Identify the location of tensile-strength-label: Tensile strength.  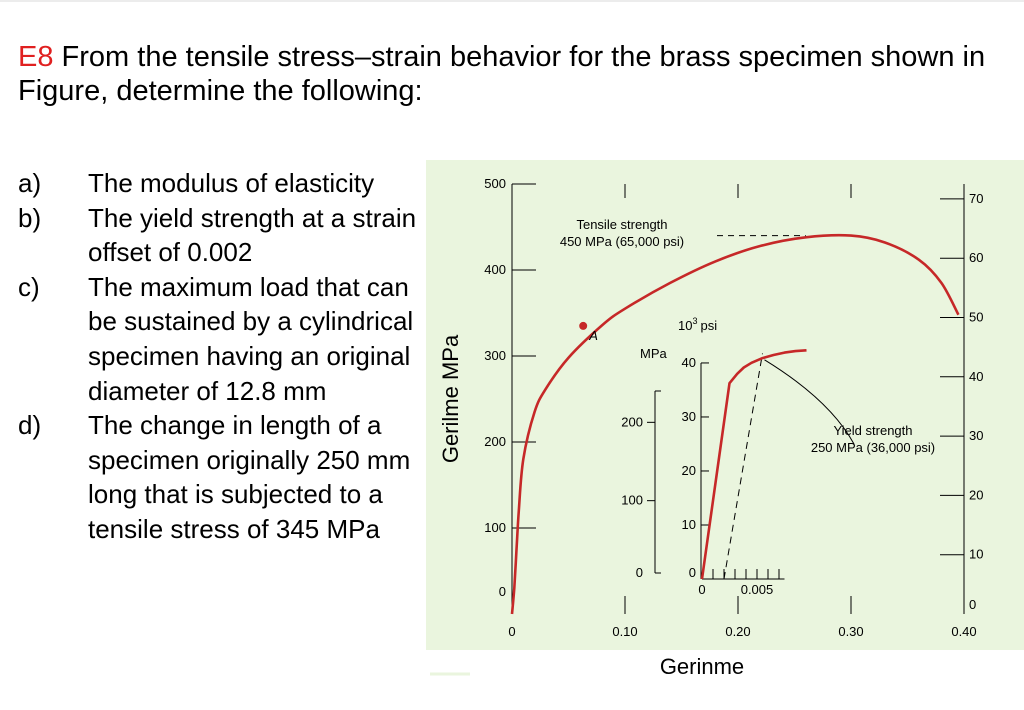
(621, 224).